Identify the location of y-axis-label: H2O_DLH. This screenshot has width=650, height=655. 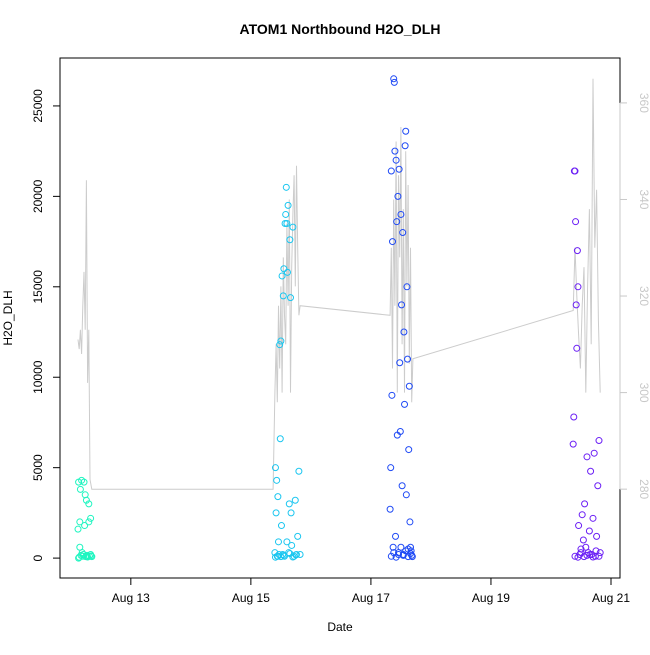
(8, 317).